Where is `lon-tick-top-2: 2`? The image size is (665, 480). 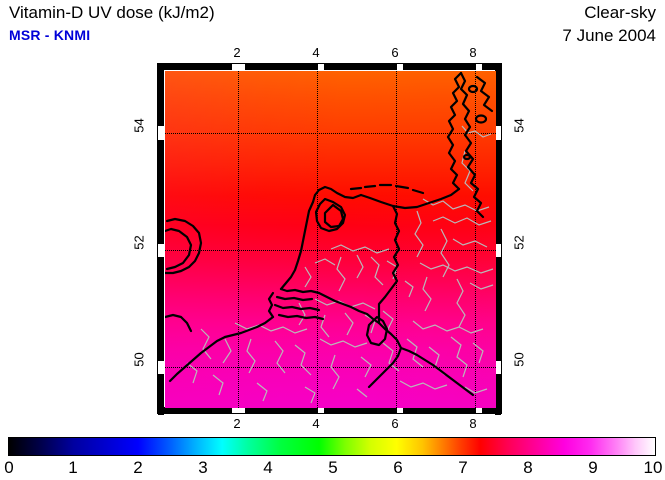 lon-tick-top-2: 2 is located at coordinates (237, 52).